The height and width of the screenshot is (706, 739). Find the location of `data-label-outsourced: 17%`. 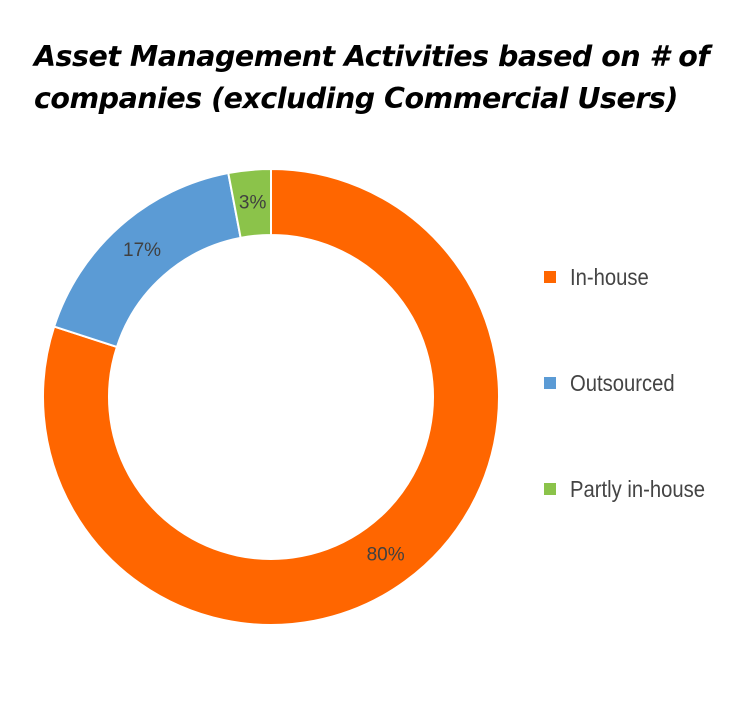

data-label-outsourced: 17% is located at coordinates (142, 250).